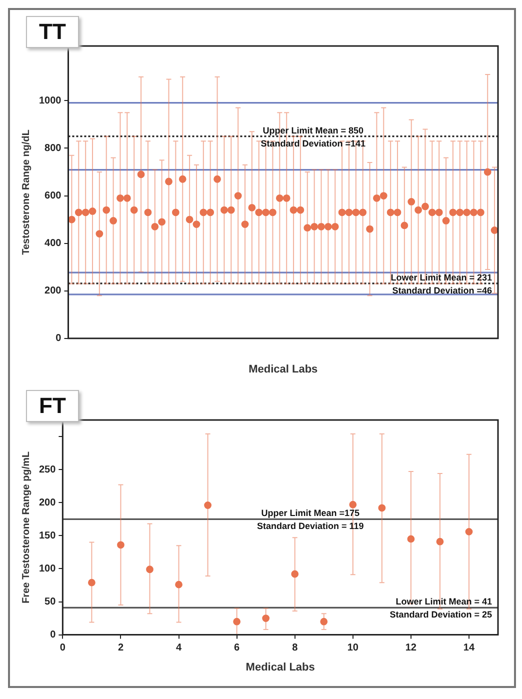 This screenshot has width=522, height=699. I want to click on x-tick-label: 10, so click(353, 648).